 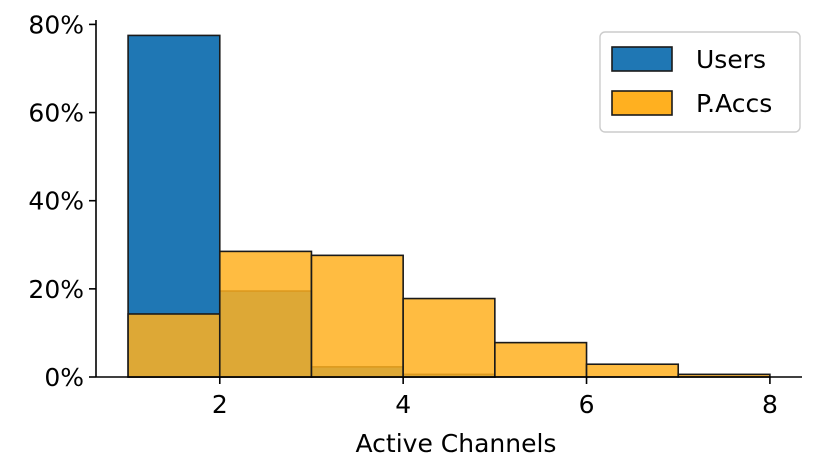 What do you see at coordinates (731, 59) in the screenshot?
I see `legend-label-users: Users` at bounding box center [731, 59].